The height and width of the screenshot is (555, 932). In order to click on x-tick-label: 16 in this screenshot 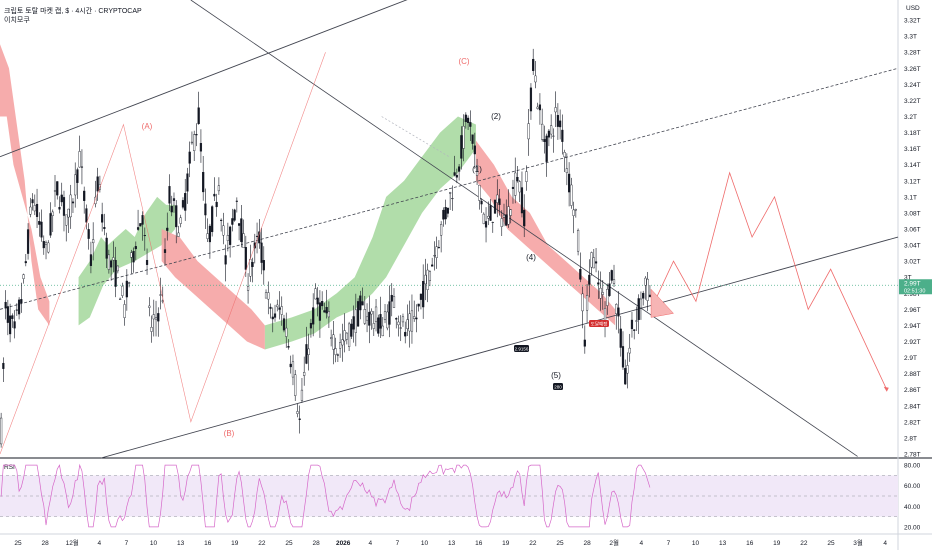, I will do `click(750, 543)`.